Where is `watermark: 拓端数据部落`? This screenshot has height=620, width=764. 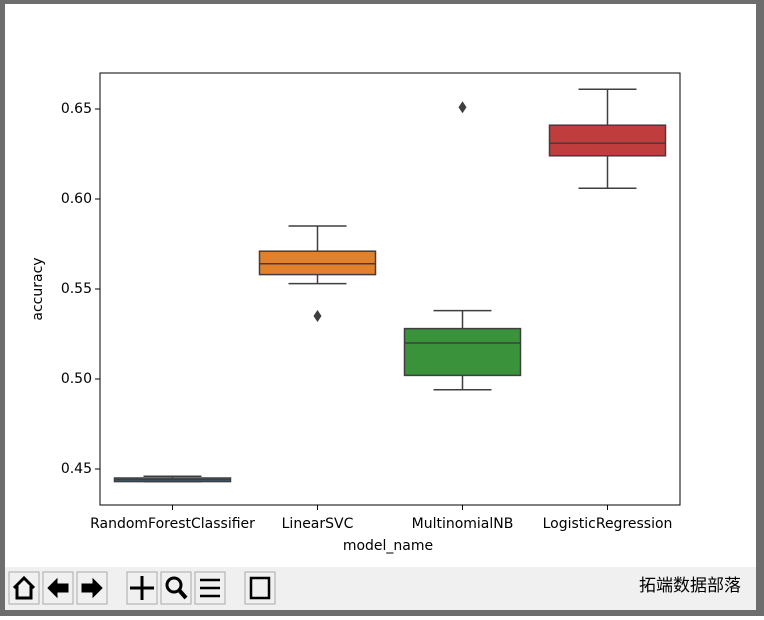
watermark: 拓端数据部落 is located at coordinates (690, 586).